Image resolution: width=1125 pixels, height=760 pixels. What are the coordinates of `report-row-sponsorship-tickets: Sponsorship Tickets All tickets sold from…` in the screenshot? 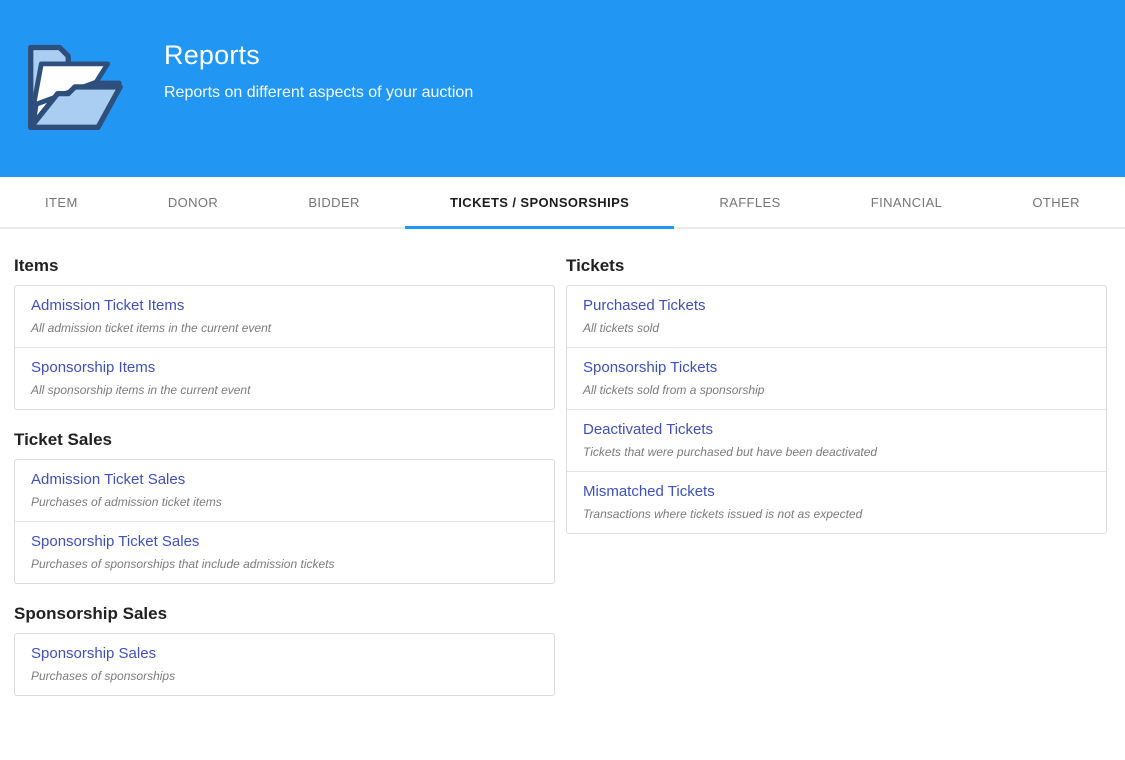 It's located at (836, 379).